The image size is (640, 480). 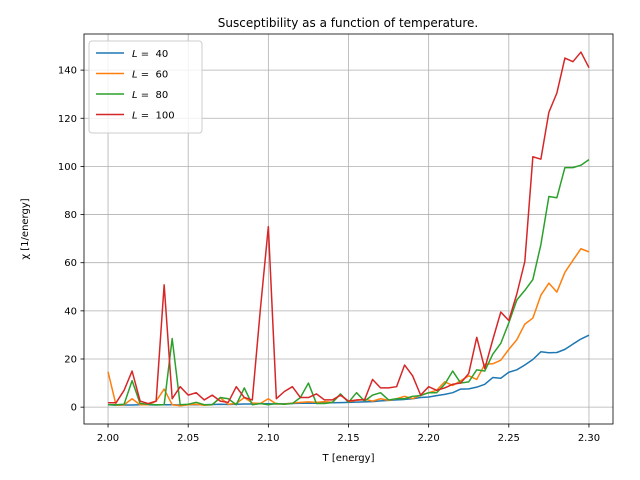 I want to click on legend-label-2: L = 60, so click(x=150, y=75).